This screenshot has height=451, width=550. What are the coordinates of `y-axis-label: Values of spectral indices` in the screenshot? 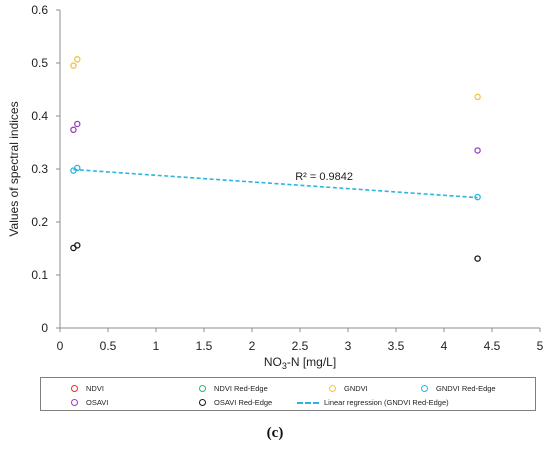 It's located at (14, 168).